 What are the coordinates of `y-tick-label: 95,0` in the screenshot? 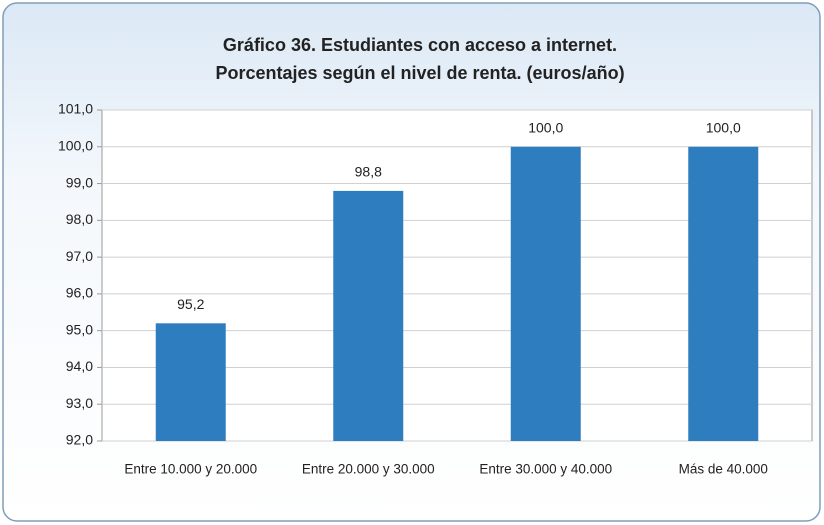 It's located at (79, 329).